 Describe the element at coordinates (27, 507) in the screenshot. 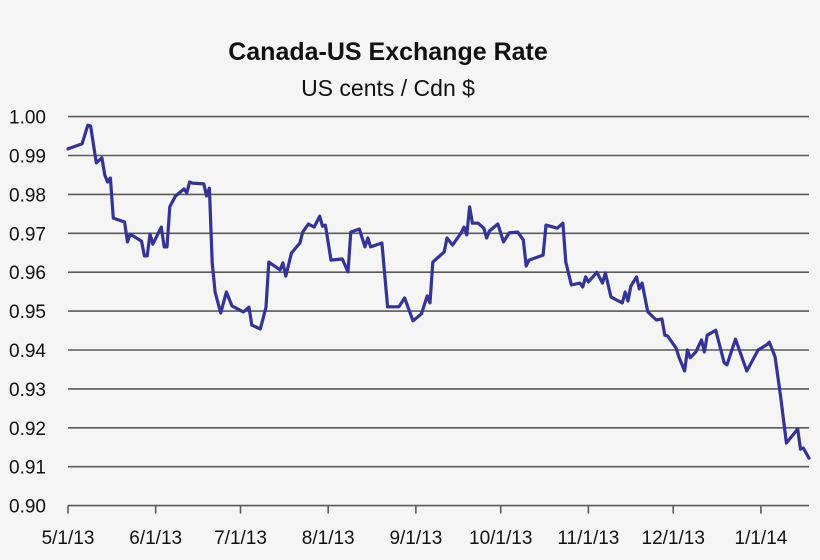

I see `y-tick-label: 0.90` at that location.